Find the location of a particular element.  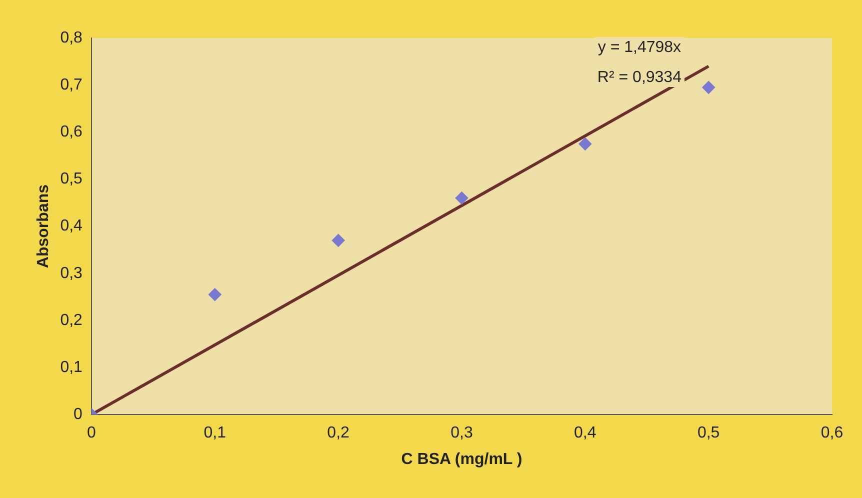

y-tick-label: 0,6 is located at coordinates (71, 132).